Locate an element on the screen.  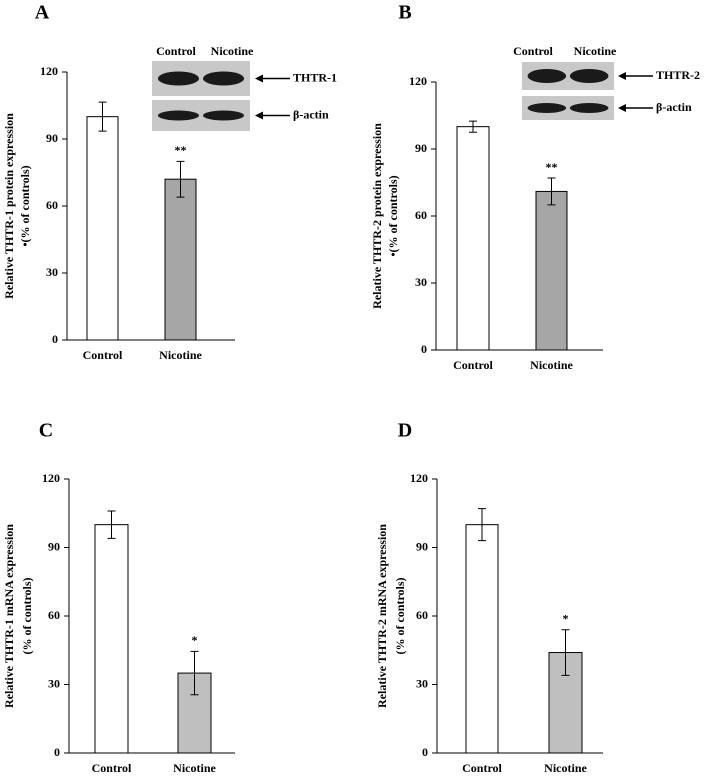
panel-label: A is located at coordinates (42, 13).